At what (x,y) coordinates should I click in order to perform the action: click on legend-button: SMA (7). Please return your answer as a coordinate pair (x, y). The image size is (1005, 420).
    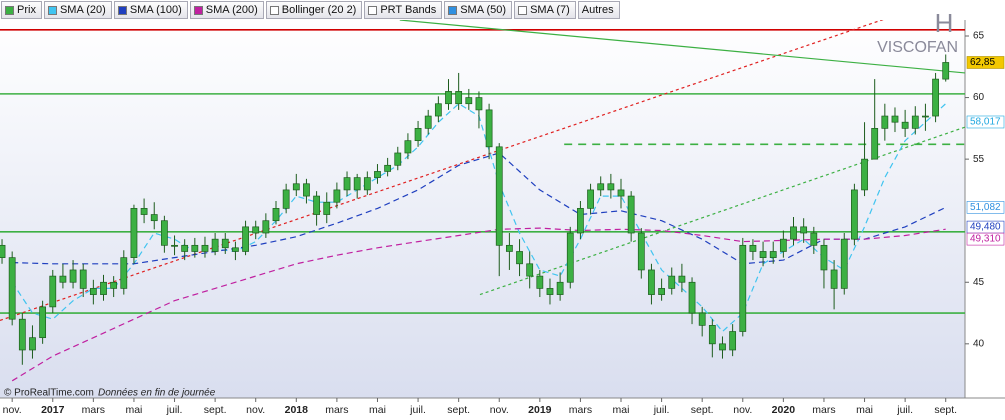
    Looking at the image, I should click on (545, 10).